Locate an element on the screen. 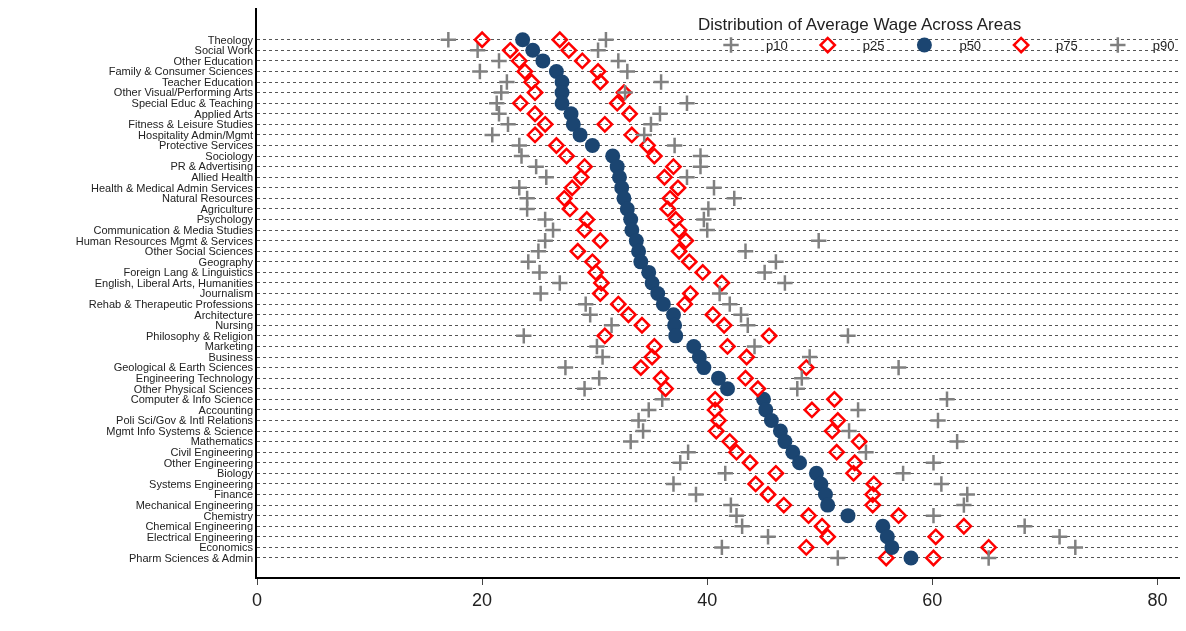 This screenshot has height=631, width=1186. y-tick-label: Journalism is located at coordinates (226, 293).